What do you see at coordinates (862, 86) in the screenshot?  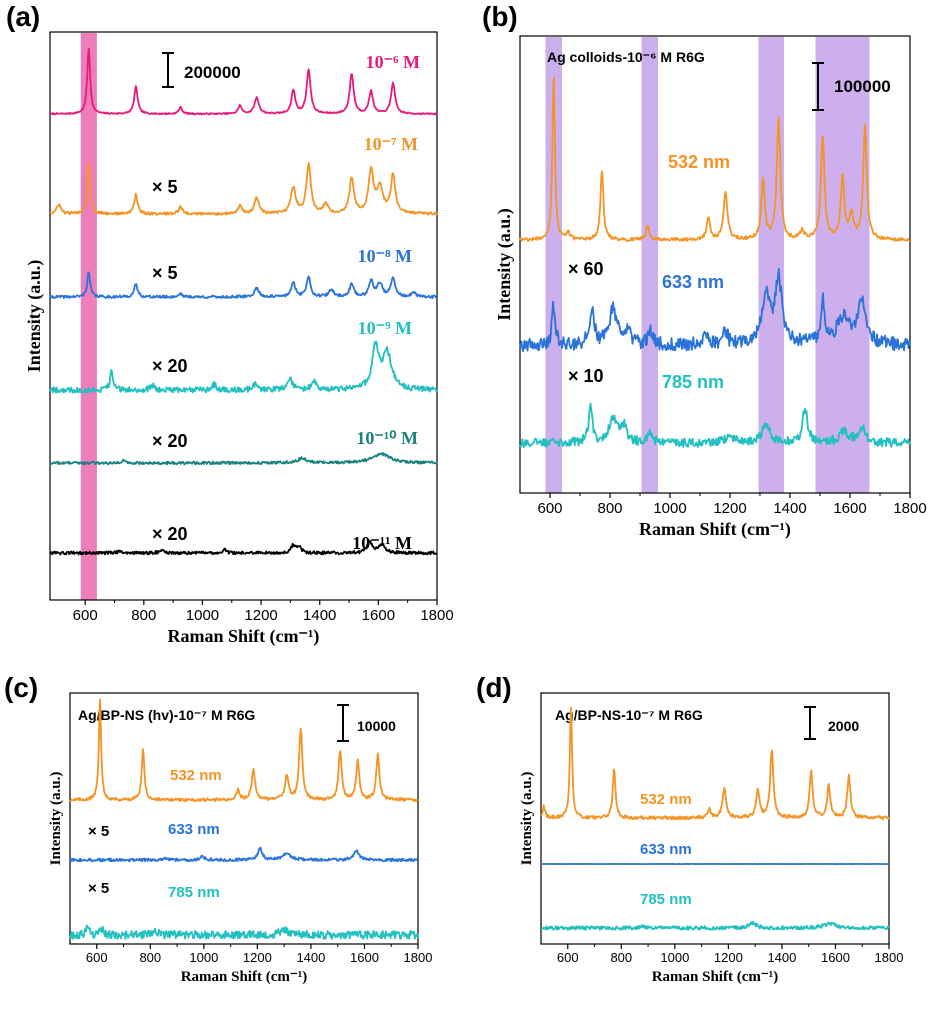 I see `scale-bar-label: 100000` at bounding box center [862, 86].